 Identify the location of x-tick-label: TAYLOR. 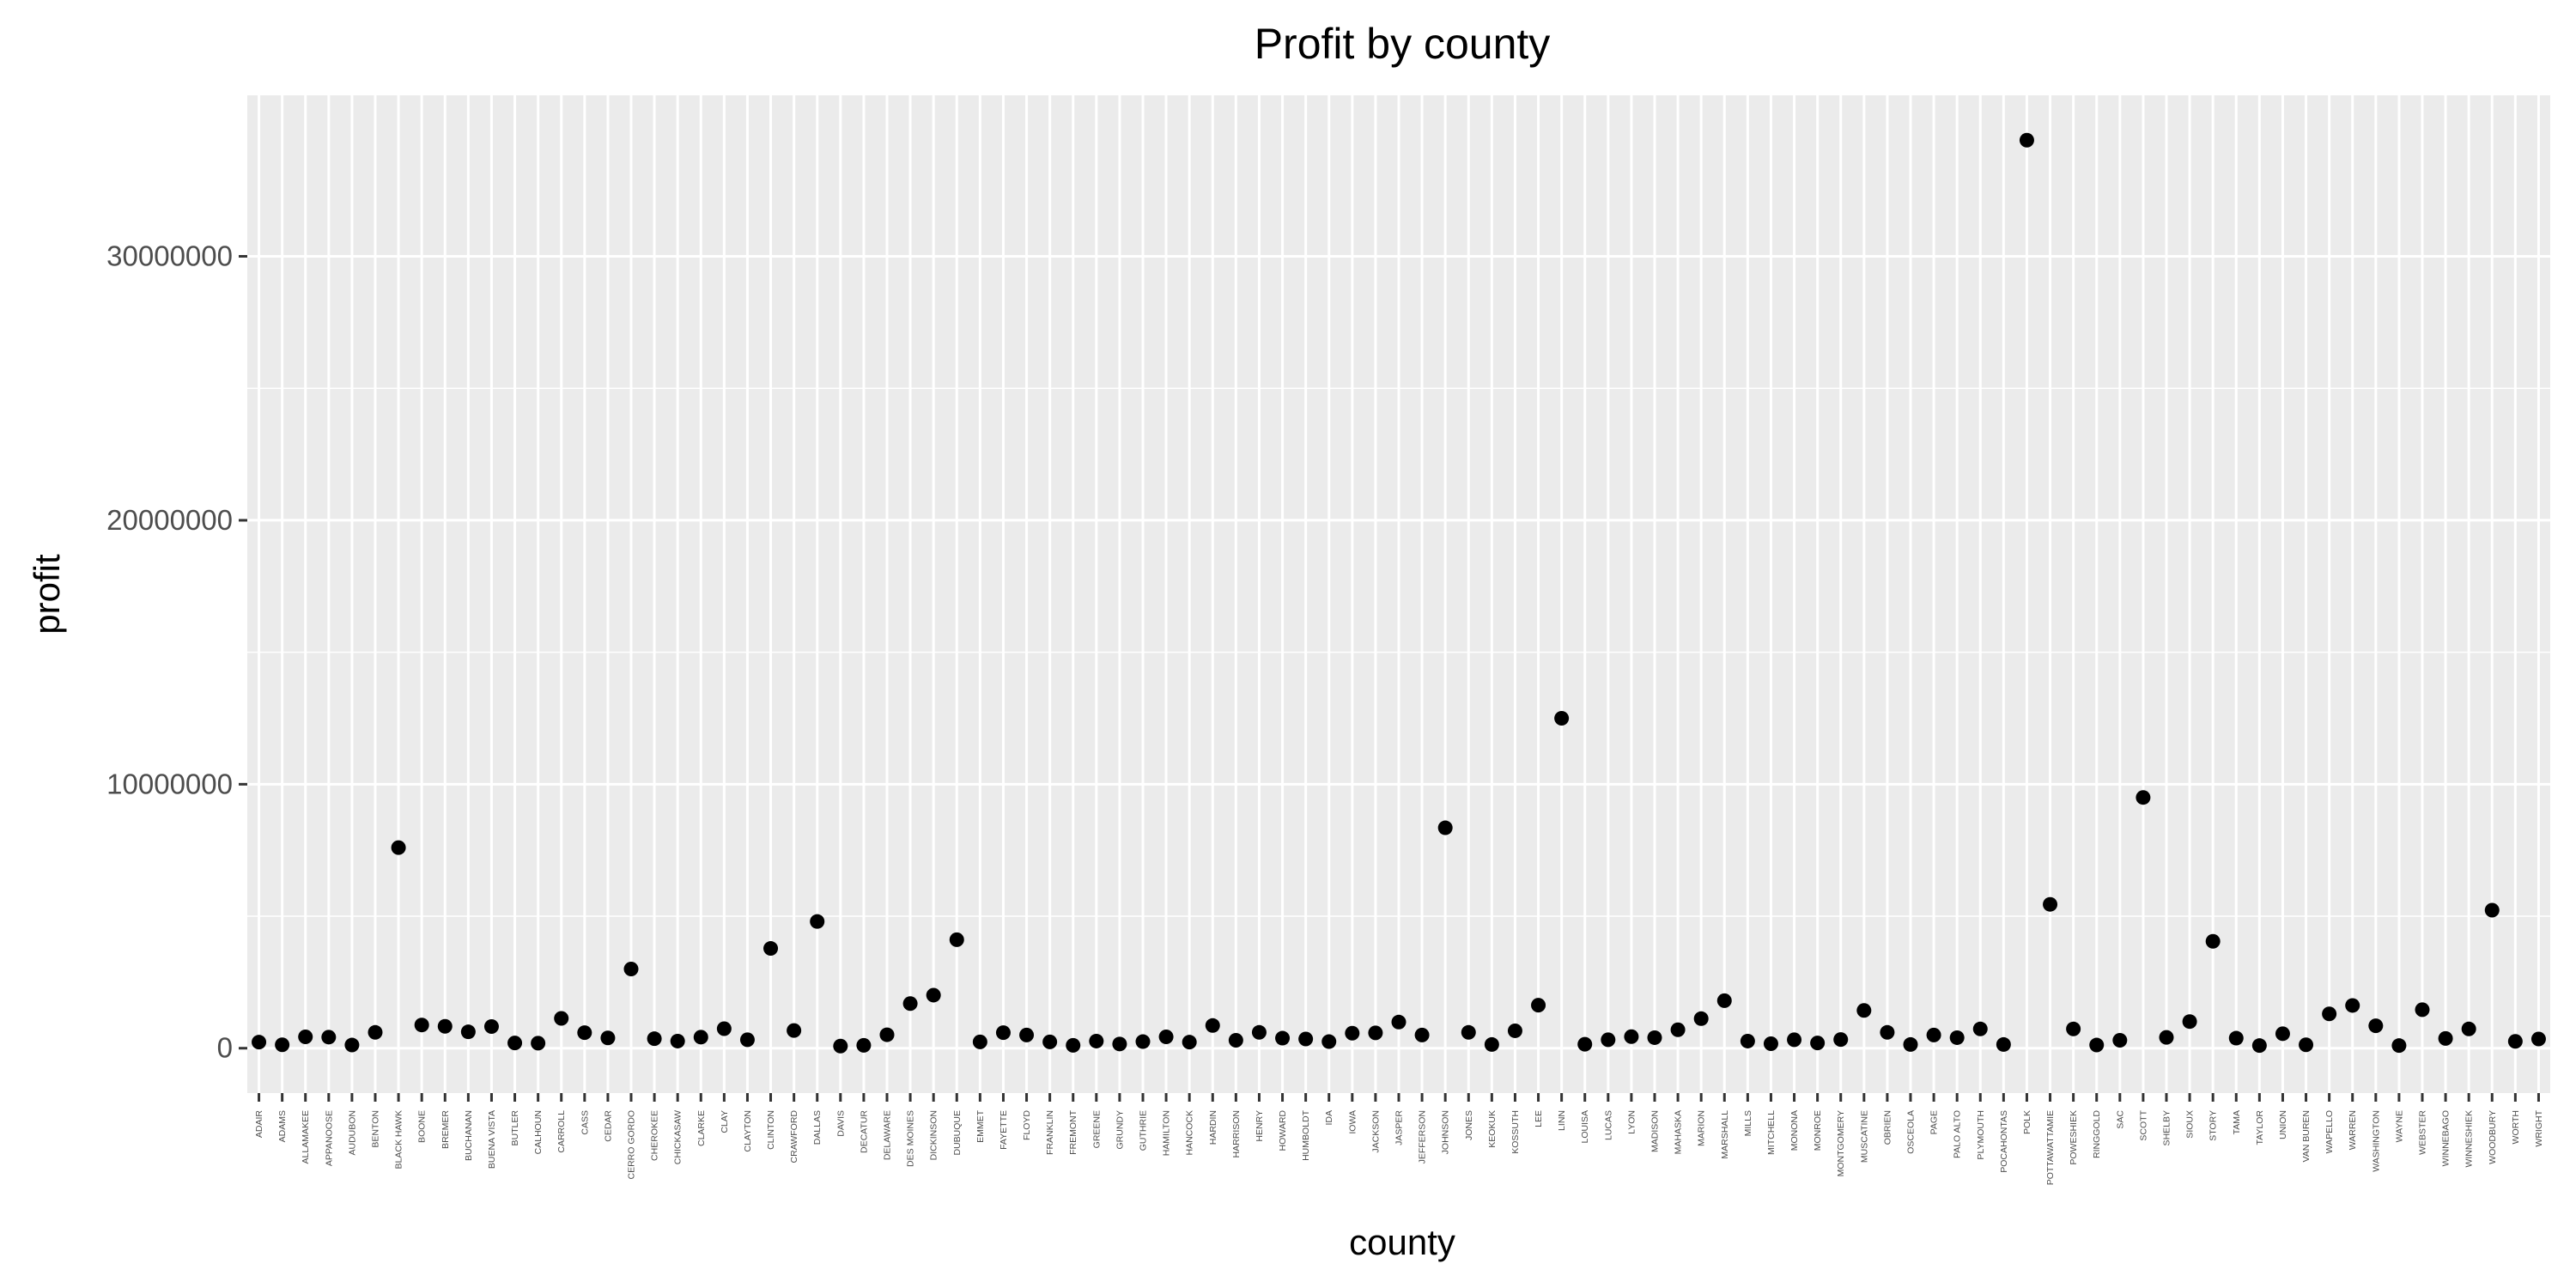
(2260, 1127).